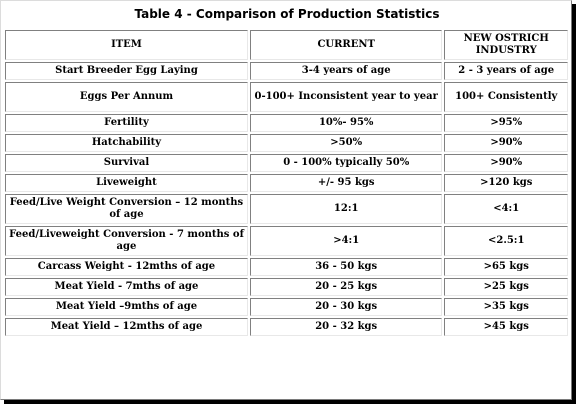 Image resolution: width=577 pixels, height=407 pixels. Describe the element at coordinates (126, 183) in the screenshot. I see `row-item: Liveweight` at that location.